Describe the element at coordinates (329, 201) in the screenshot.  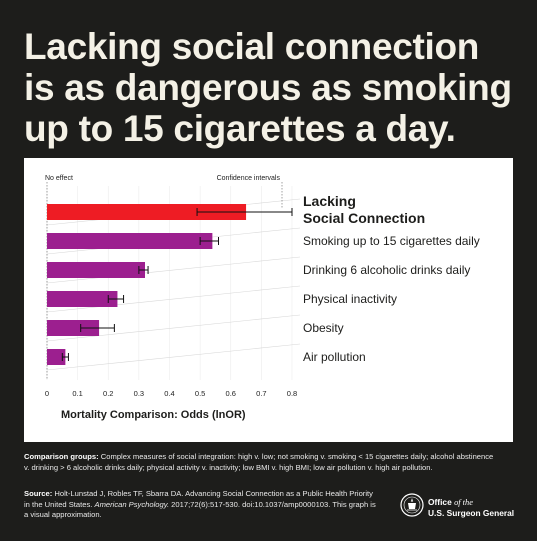
I see `category-label: Lacking` at that location.